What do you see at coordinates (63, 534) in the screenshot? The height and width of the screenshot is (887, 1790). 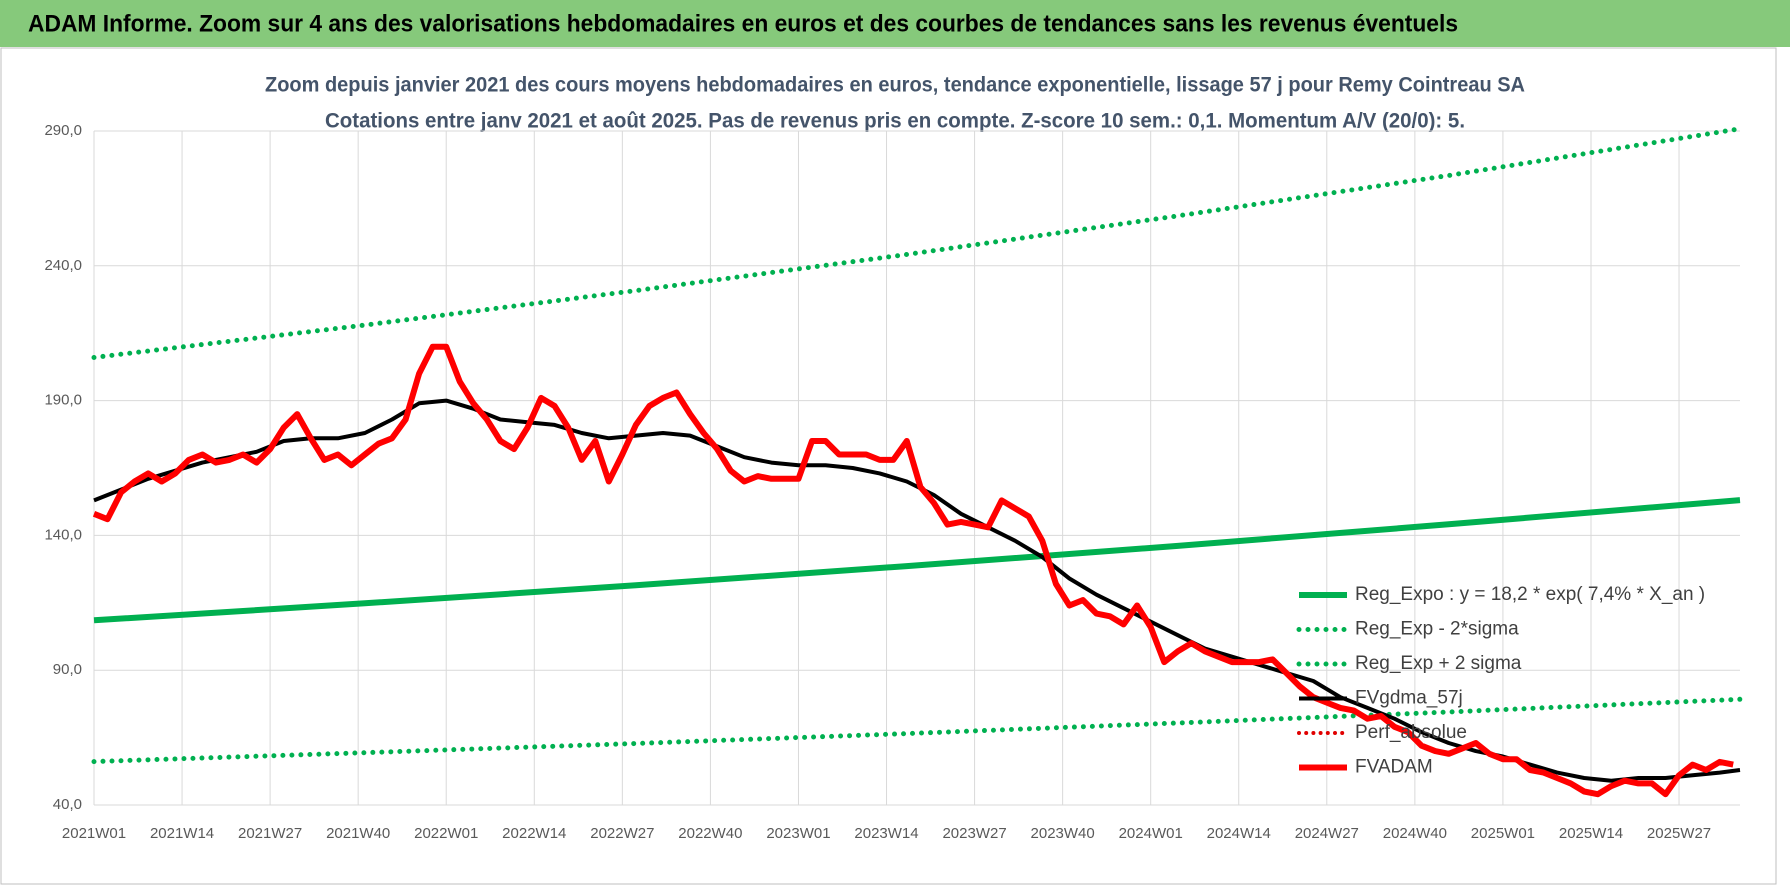 I see `y-tick-label: 140,0` at bounding box center [63, 534].